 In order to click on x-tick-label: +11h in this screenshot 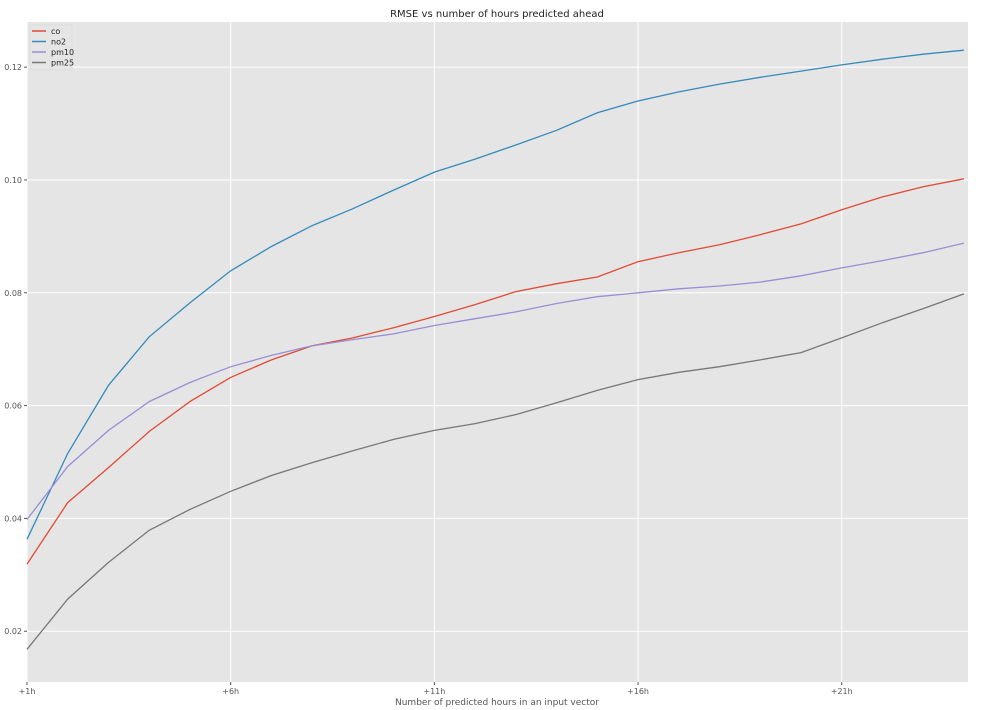, I will do `click(434, 691)`.